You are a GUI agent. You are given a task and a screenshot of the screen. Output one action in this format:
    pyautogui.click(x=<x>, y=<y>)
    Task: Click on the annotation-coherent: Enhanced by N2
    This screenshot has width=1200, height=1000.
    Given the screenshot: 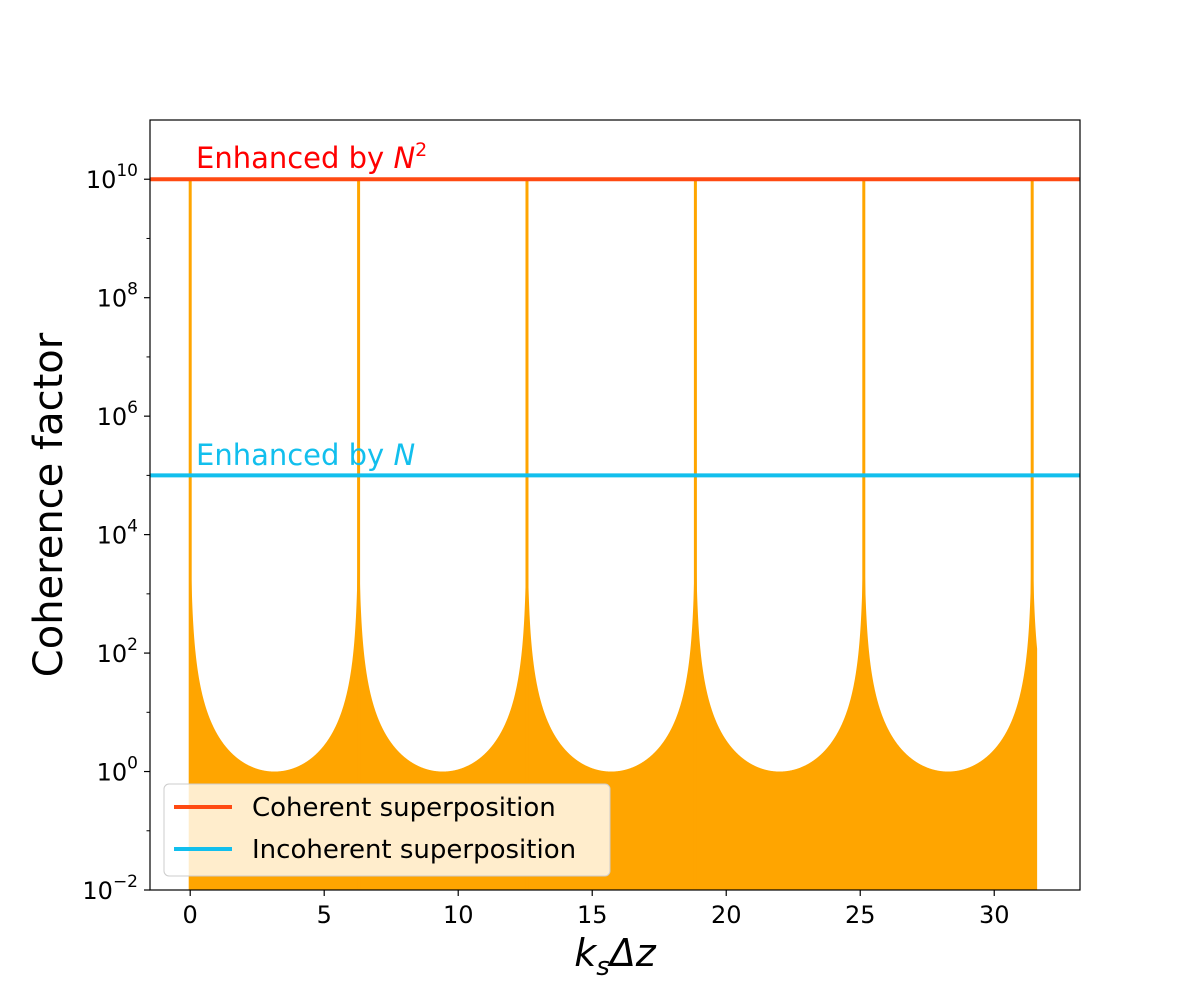 What is the action you would take?
    pyautogui.click(x=311, y=157)
    